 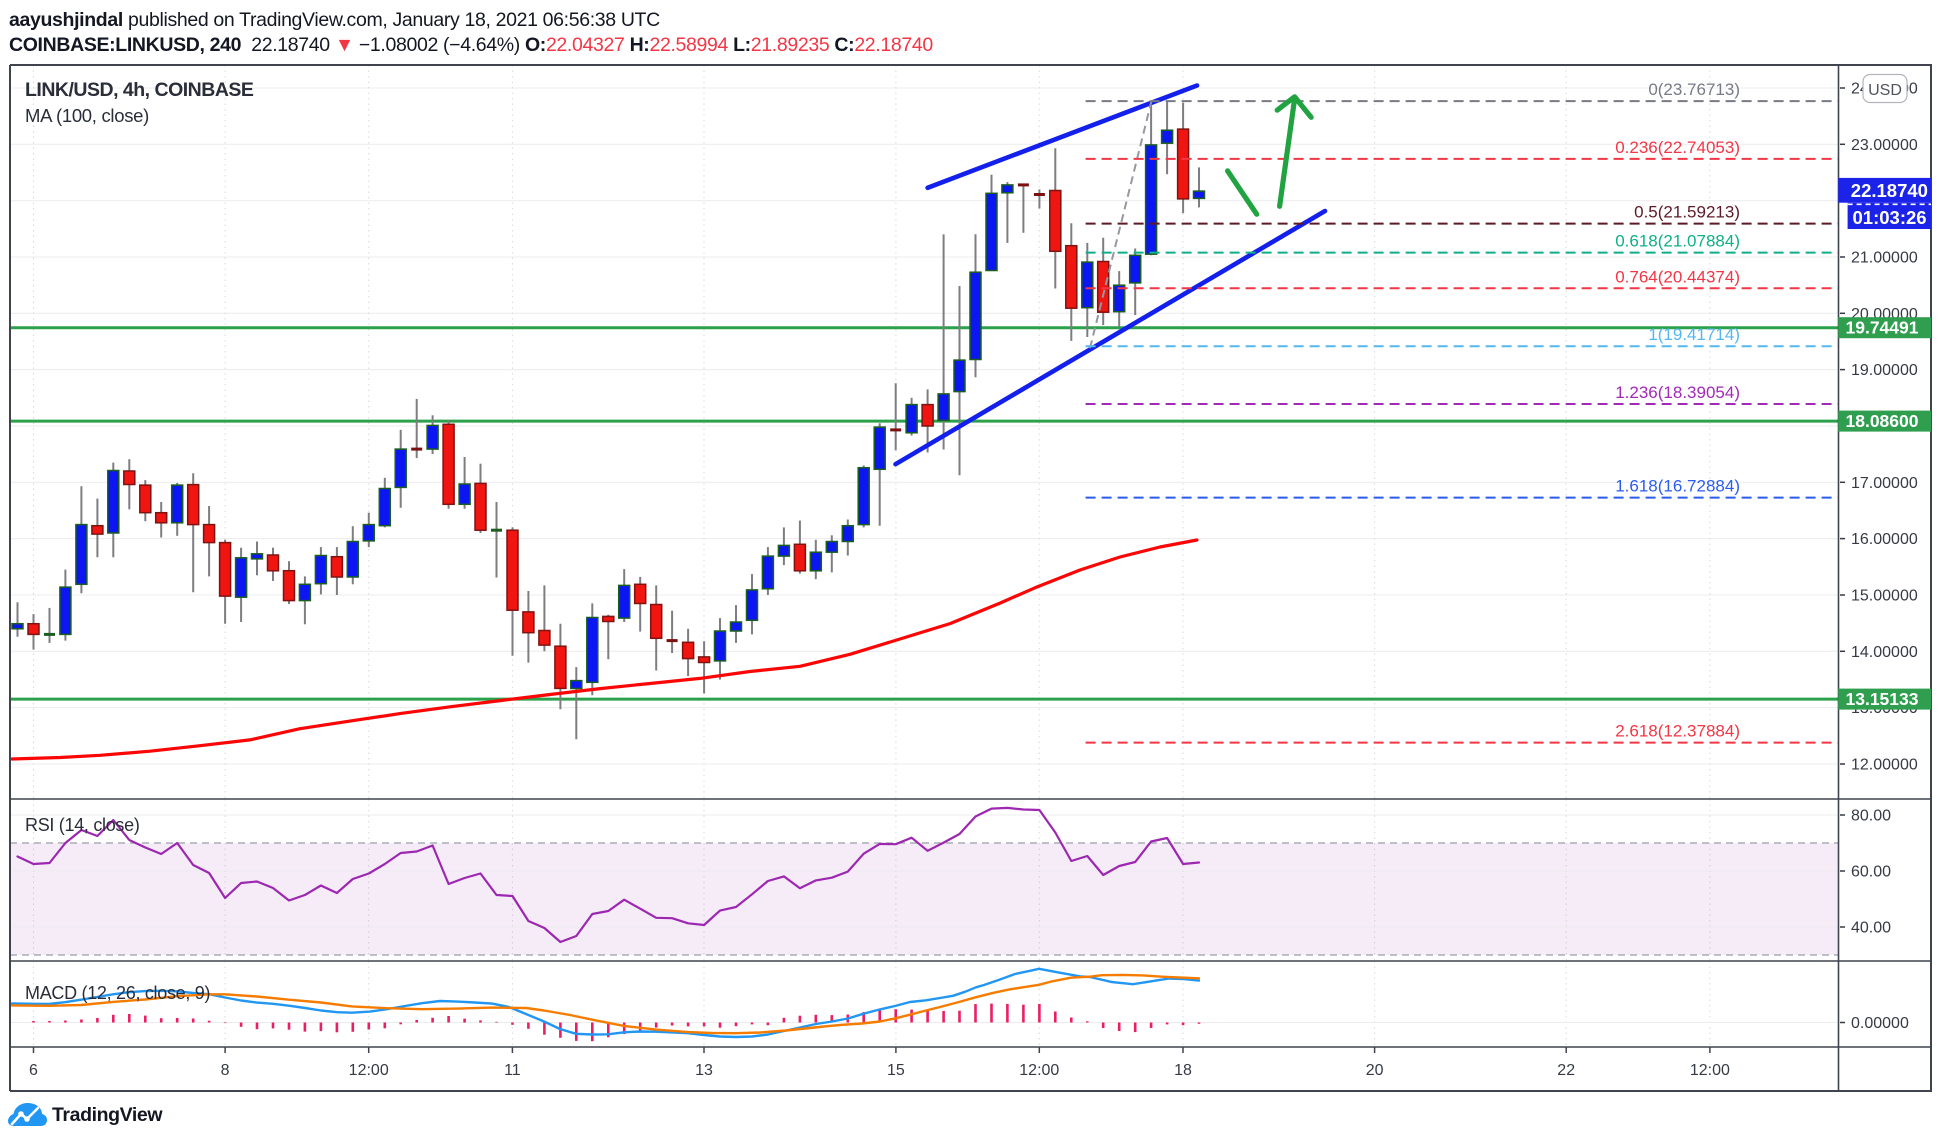 I want to click on svg-text: 23.00000, so click(x=1884, y=145).